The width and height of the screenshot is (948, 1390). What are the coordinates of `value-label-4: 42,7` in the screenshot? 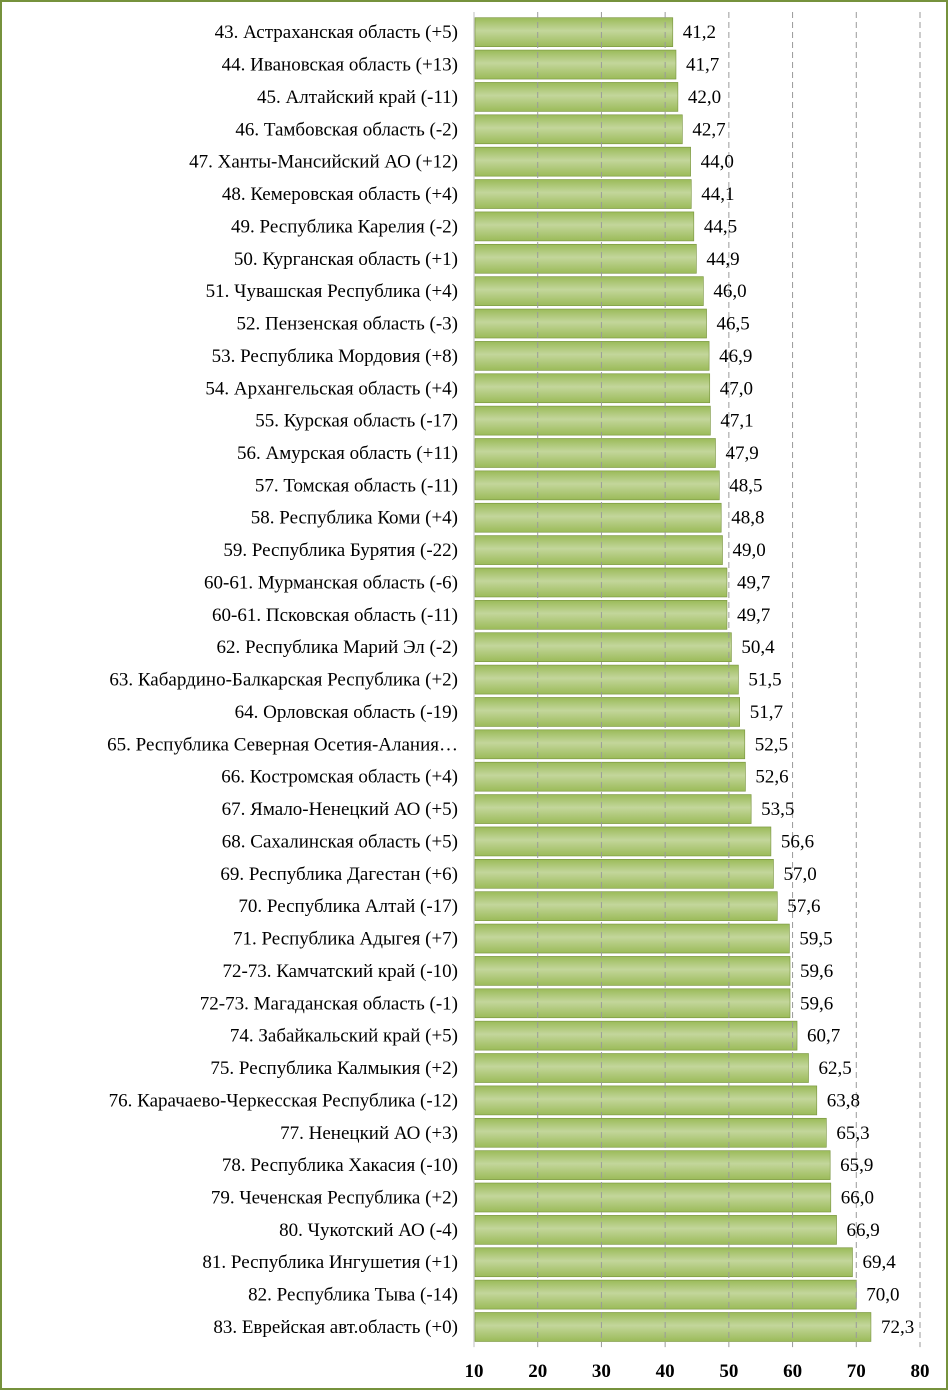 It's located at (708, 129).